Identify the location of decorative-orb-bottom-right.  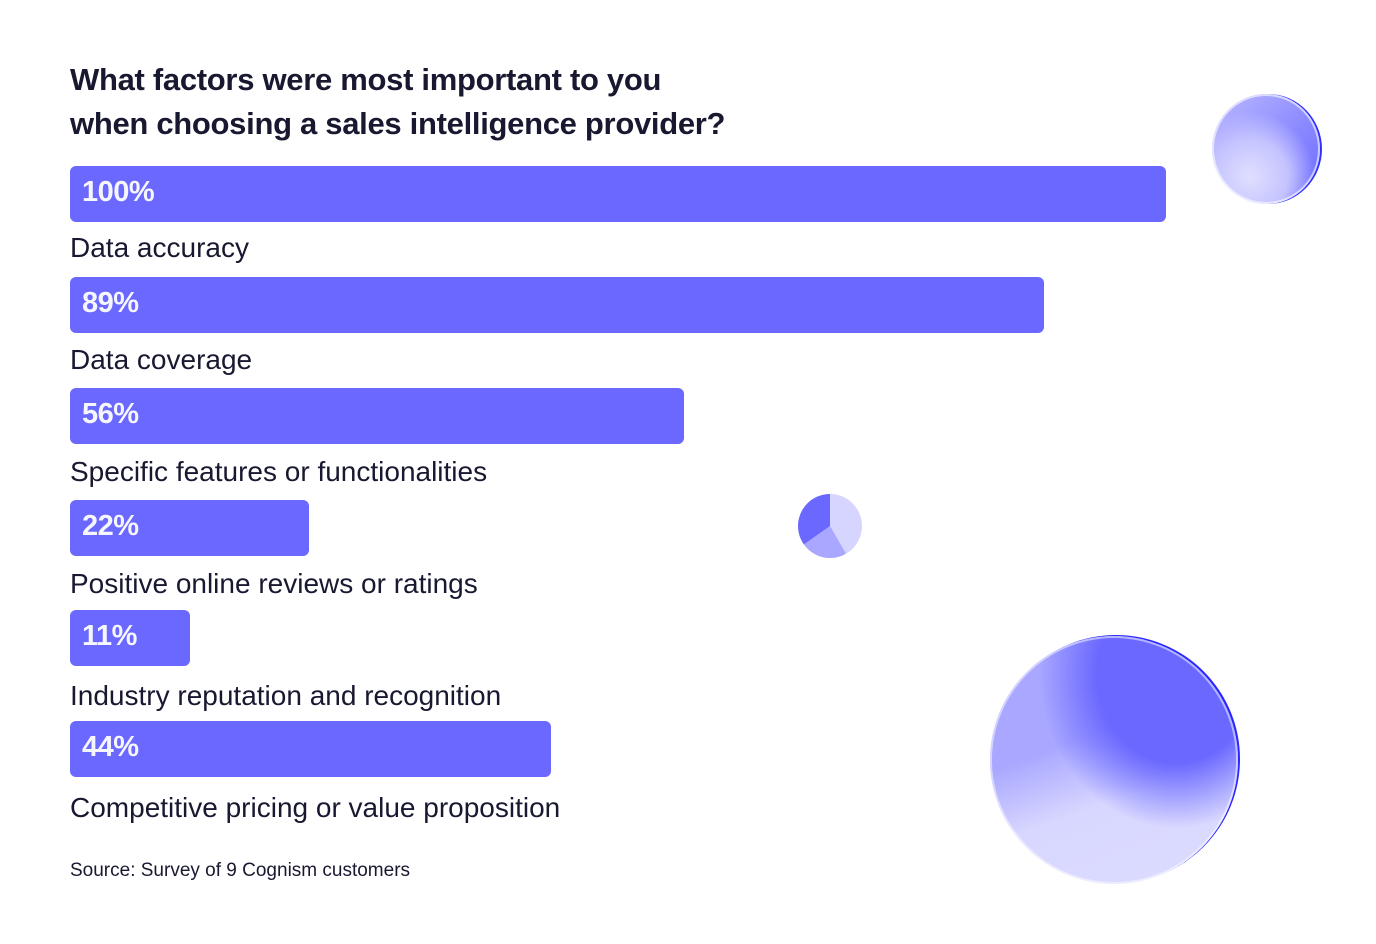
(1114, 760).